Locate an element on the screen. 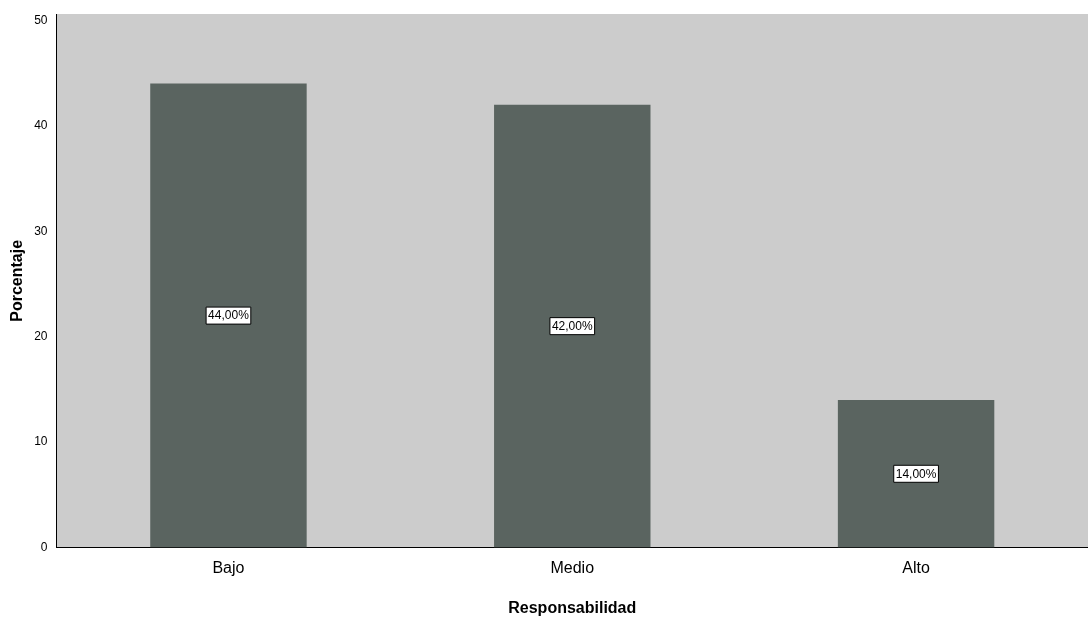 This screenshot has width=1088, height=630. x-tick-label: Alto is located at coordinates (916, 567).